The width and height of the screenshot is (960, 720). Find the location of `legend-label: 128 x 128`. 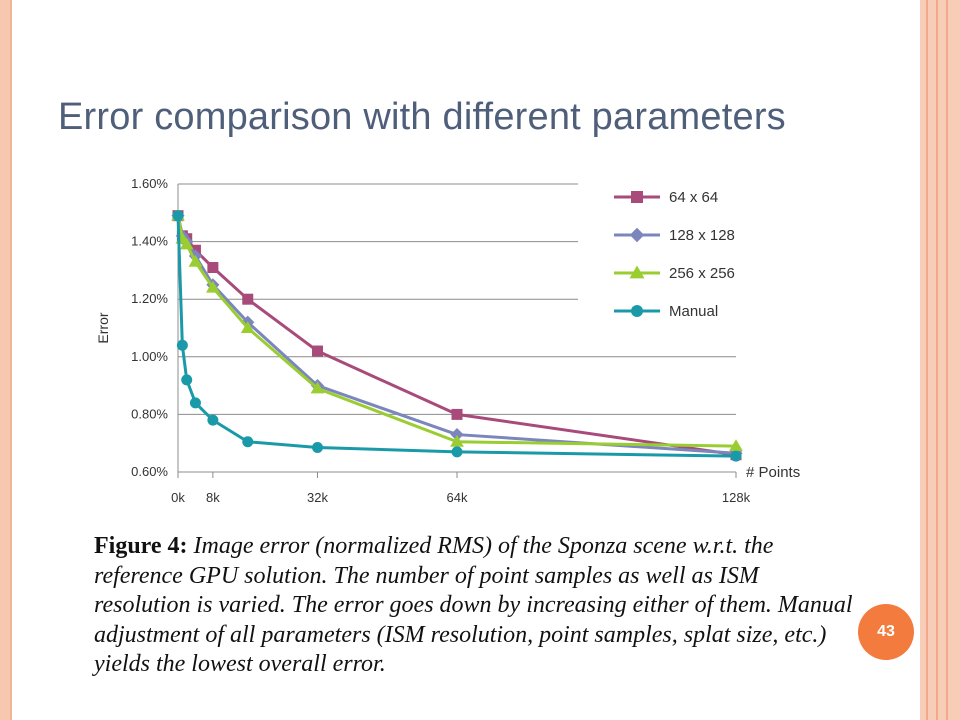

legend-label: 128 x 128 is located at coordinates (702, 235).